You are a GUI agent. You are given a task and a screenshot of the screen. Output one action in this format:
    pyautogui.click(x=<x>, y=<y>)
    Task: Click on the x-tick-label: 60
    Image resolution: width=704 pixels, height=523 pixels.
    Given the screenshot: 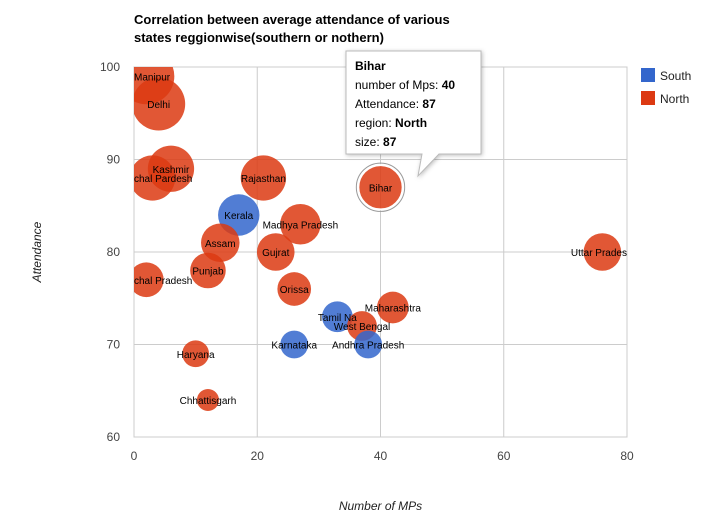 What is the action you would take?
    pyautogui.click(x=504, y=456)
    